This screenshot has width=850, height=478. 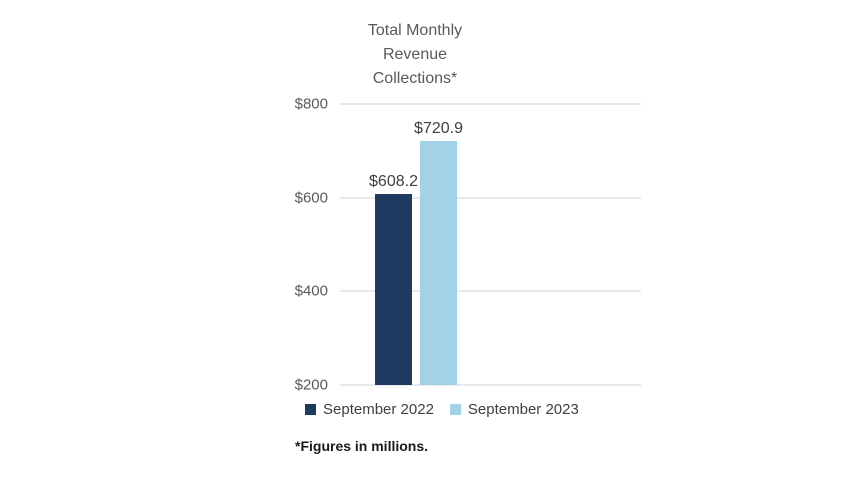 What do you see at coordinates (442, 409) in the screenshot?
I see `legend: September 2022 September 2023` at bounding box center [442, 409].